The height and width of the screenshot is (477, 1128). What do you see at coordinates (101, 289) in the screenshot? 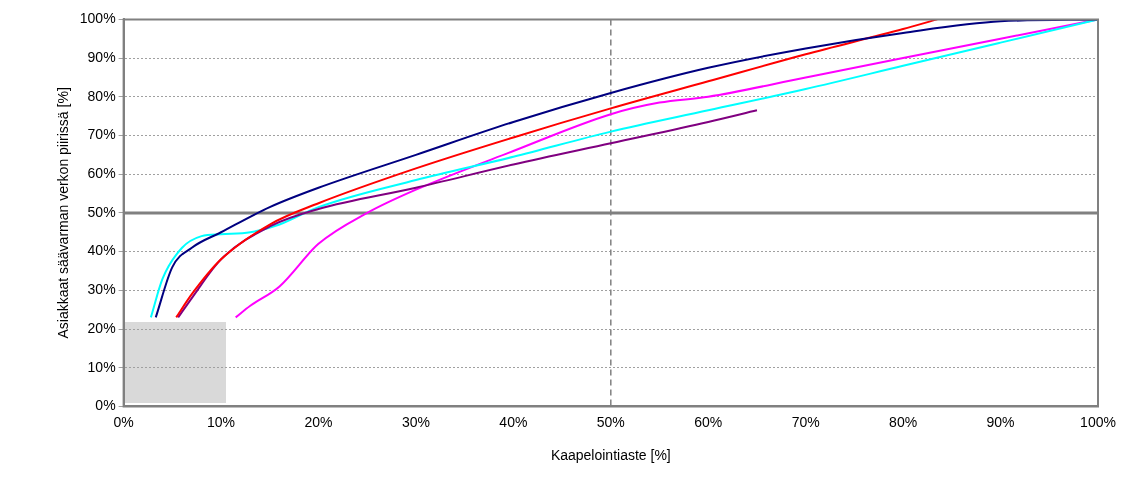
I see `y-tick-label: 30%` at bounding box center [101, 289].